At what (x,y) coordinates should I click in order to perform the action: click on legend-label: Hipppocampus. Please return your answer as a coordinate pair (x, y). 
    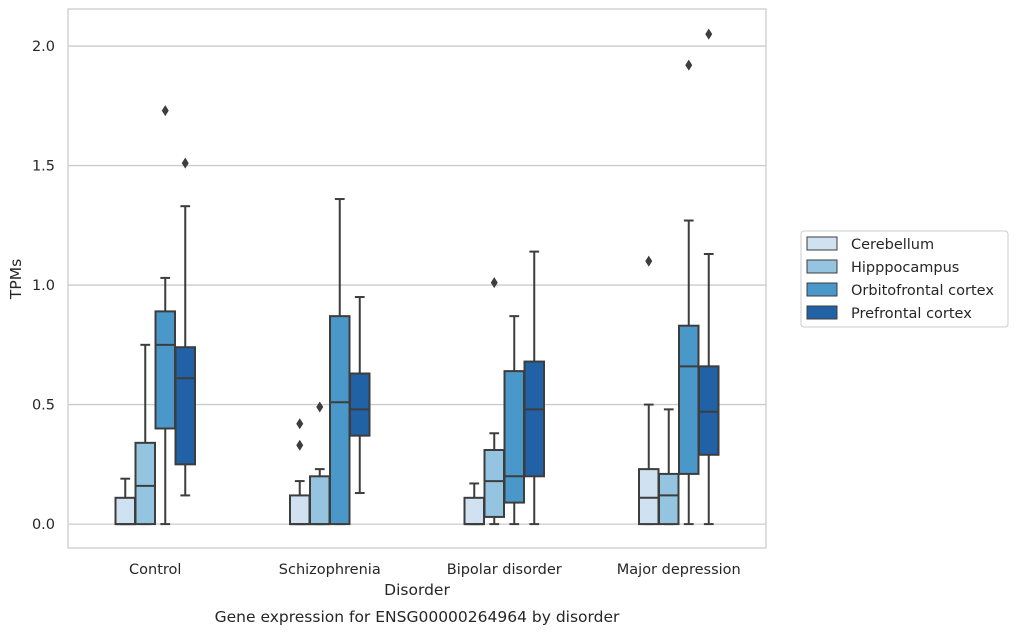
    Looking at the image, I should click on (905, 268).